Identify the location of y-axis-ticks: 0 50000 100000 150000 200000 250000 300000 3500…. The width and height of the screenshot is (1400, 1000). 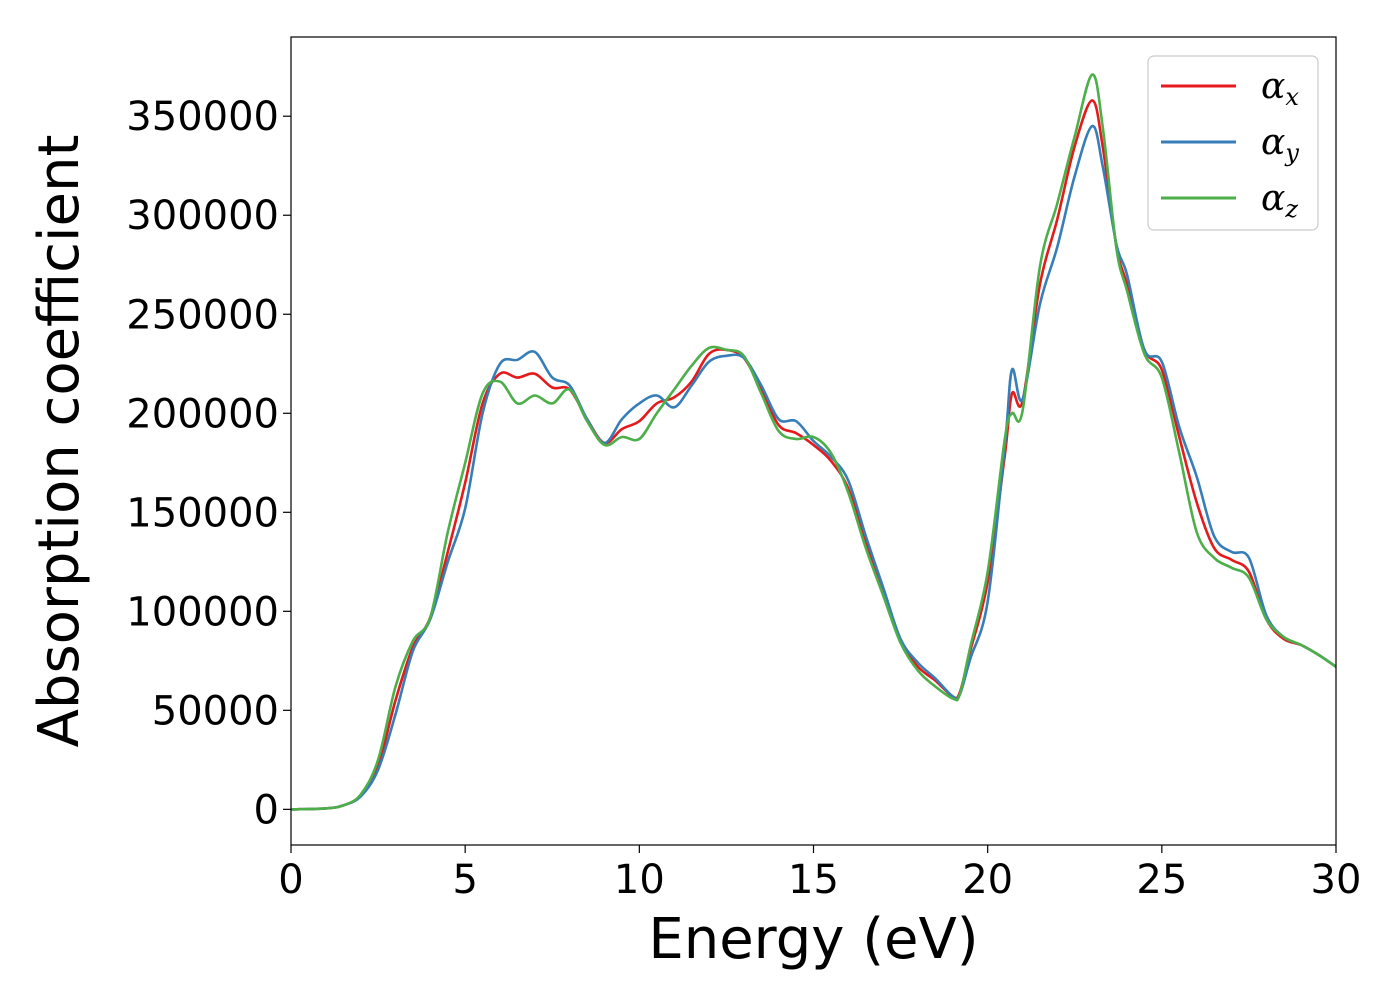
(208, 463).